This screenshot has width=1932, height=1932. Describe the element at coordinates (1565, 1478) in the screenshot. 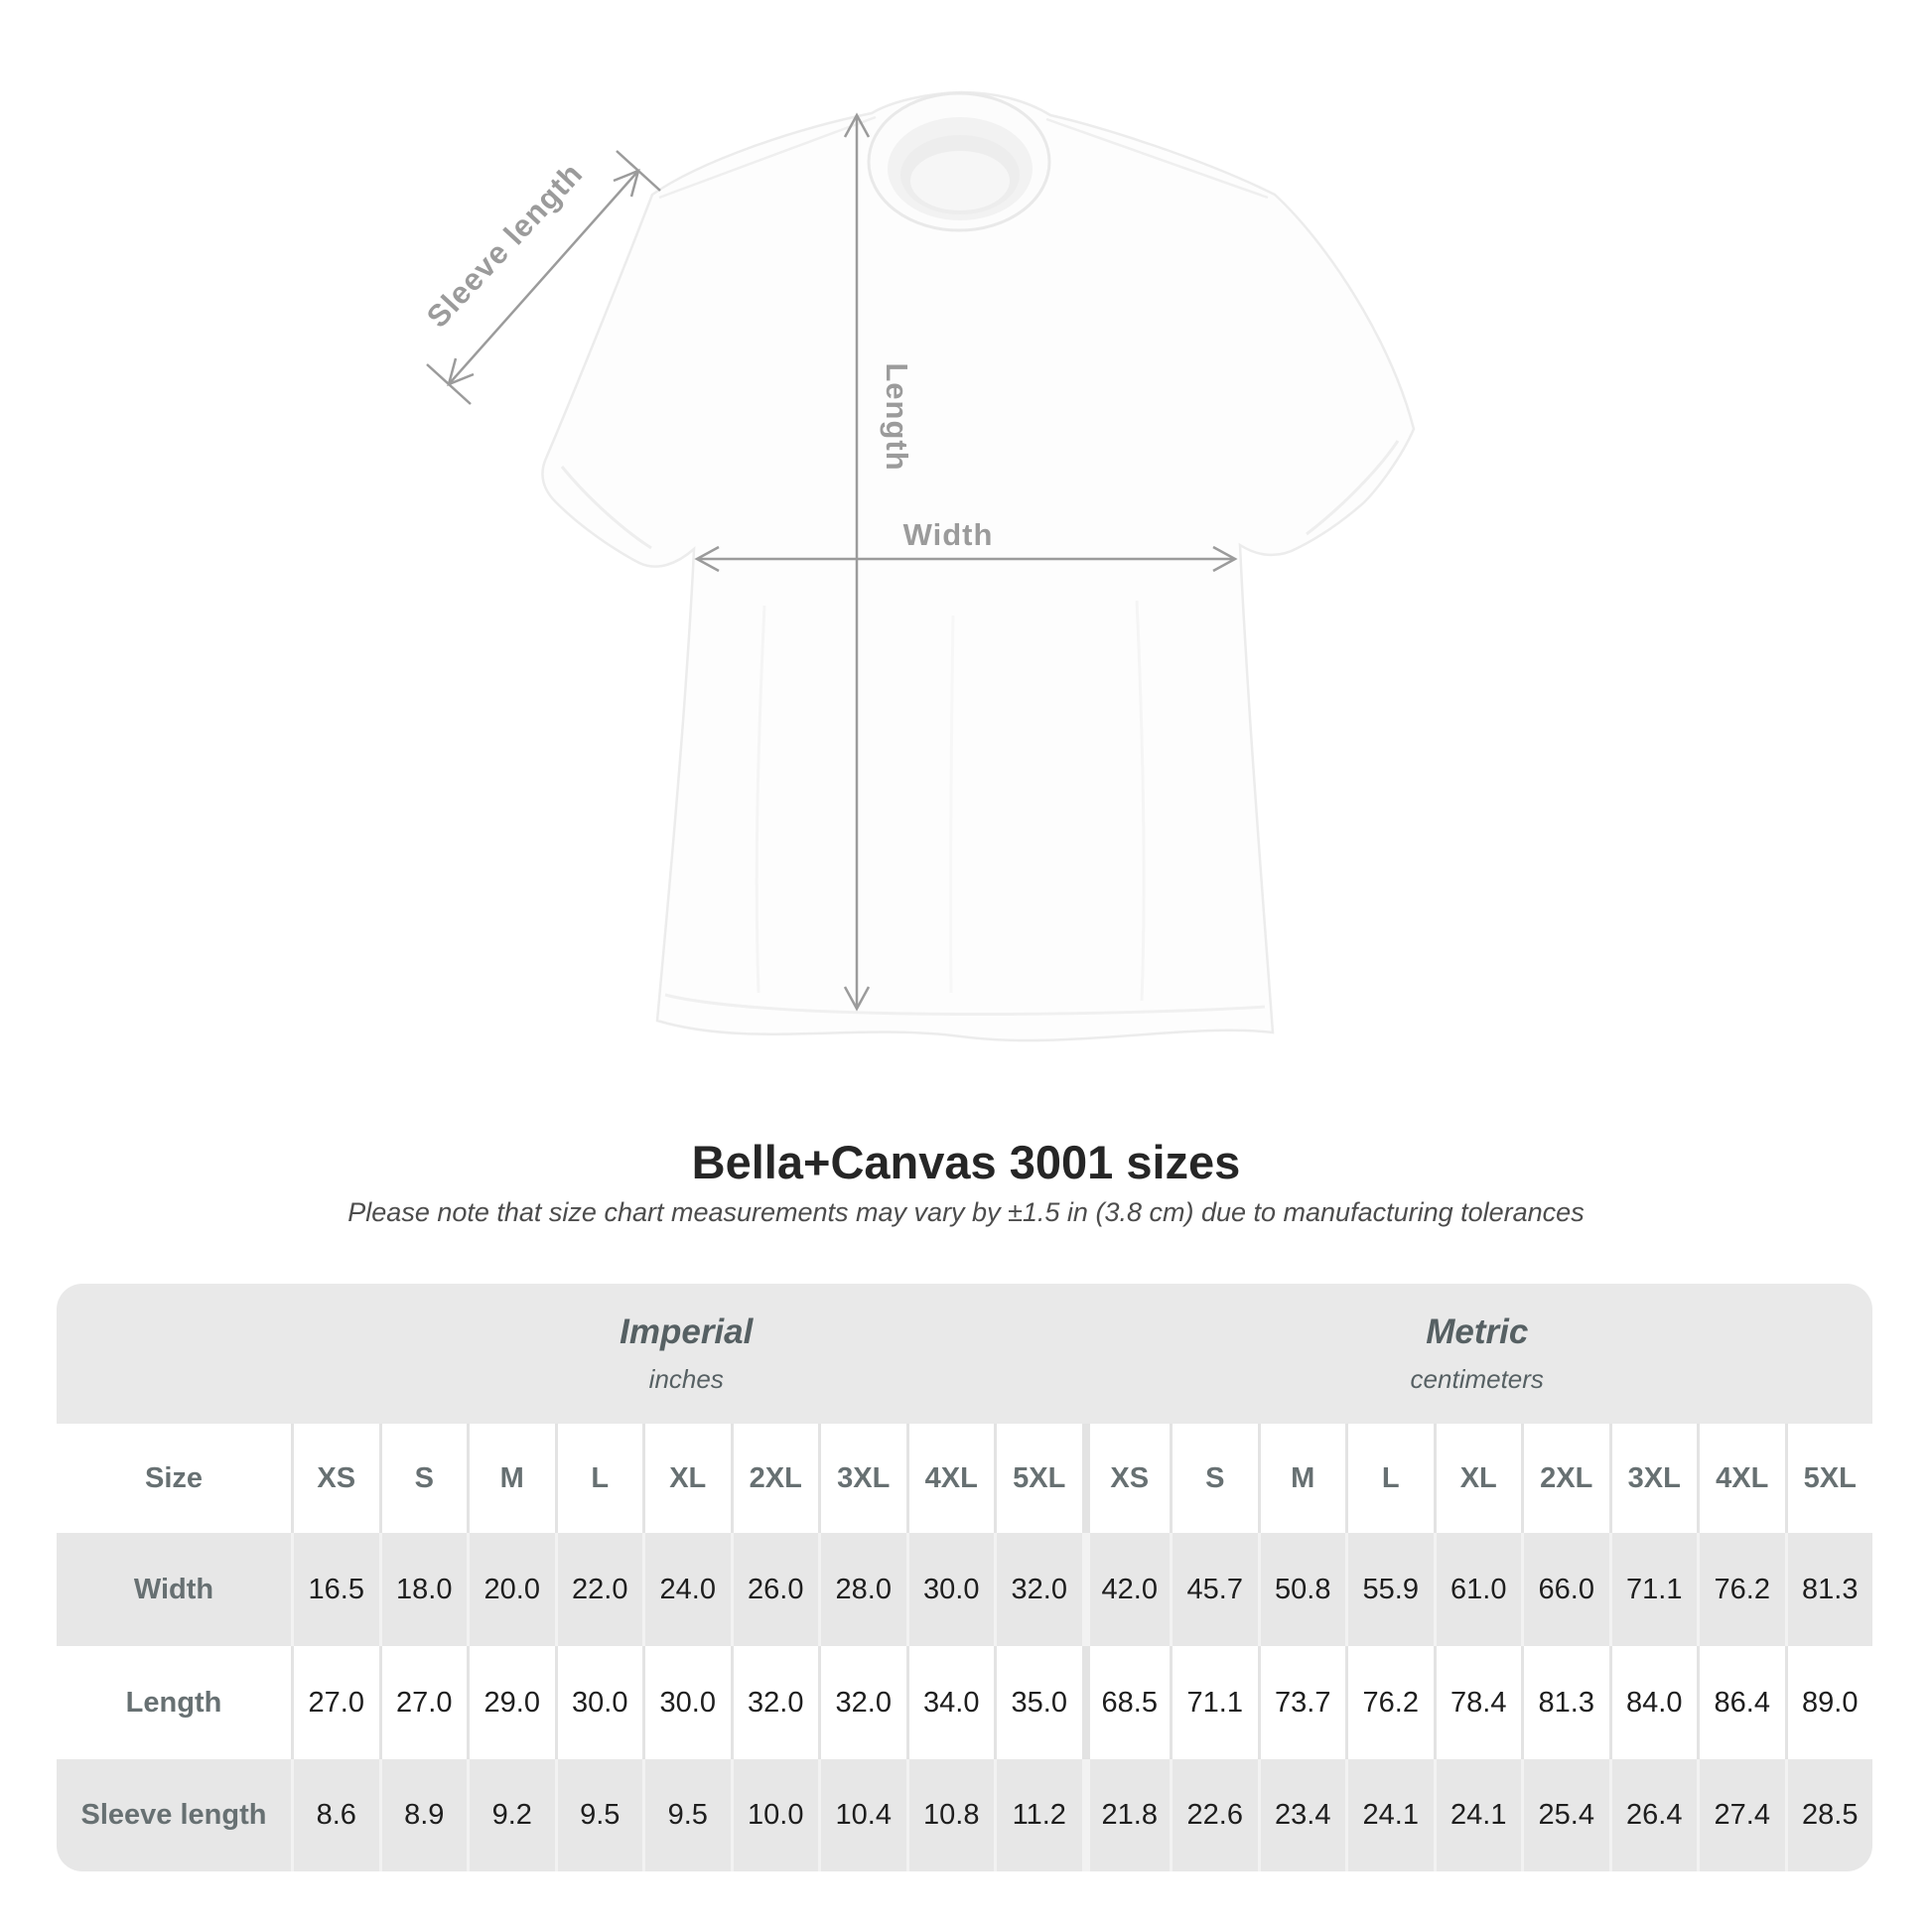

I see `column-header-metric-2xl: 2XL` at that location.